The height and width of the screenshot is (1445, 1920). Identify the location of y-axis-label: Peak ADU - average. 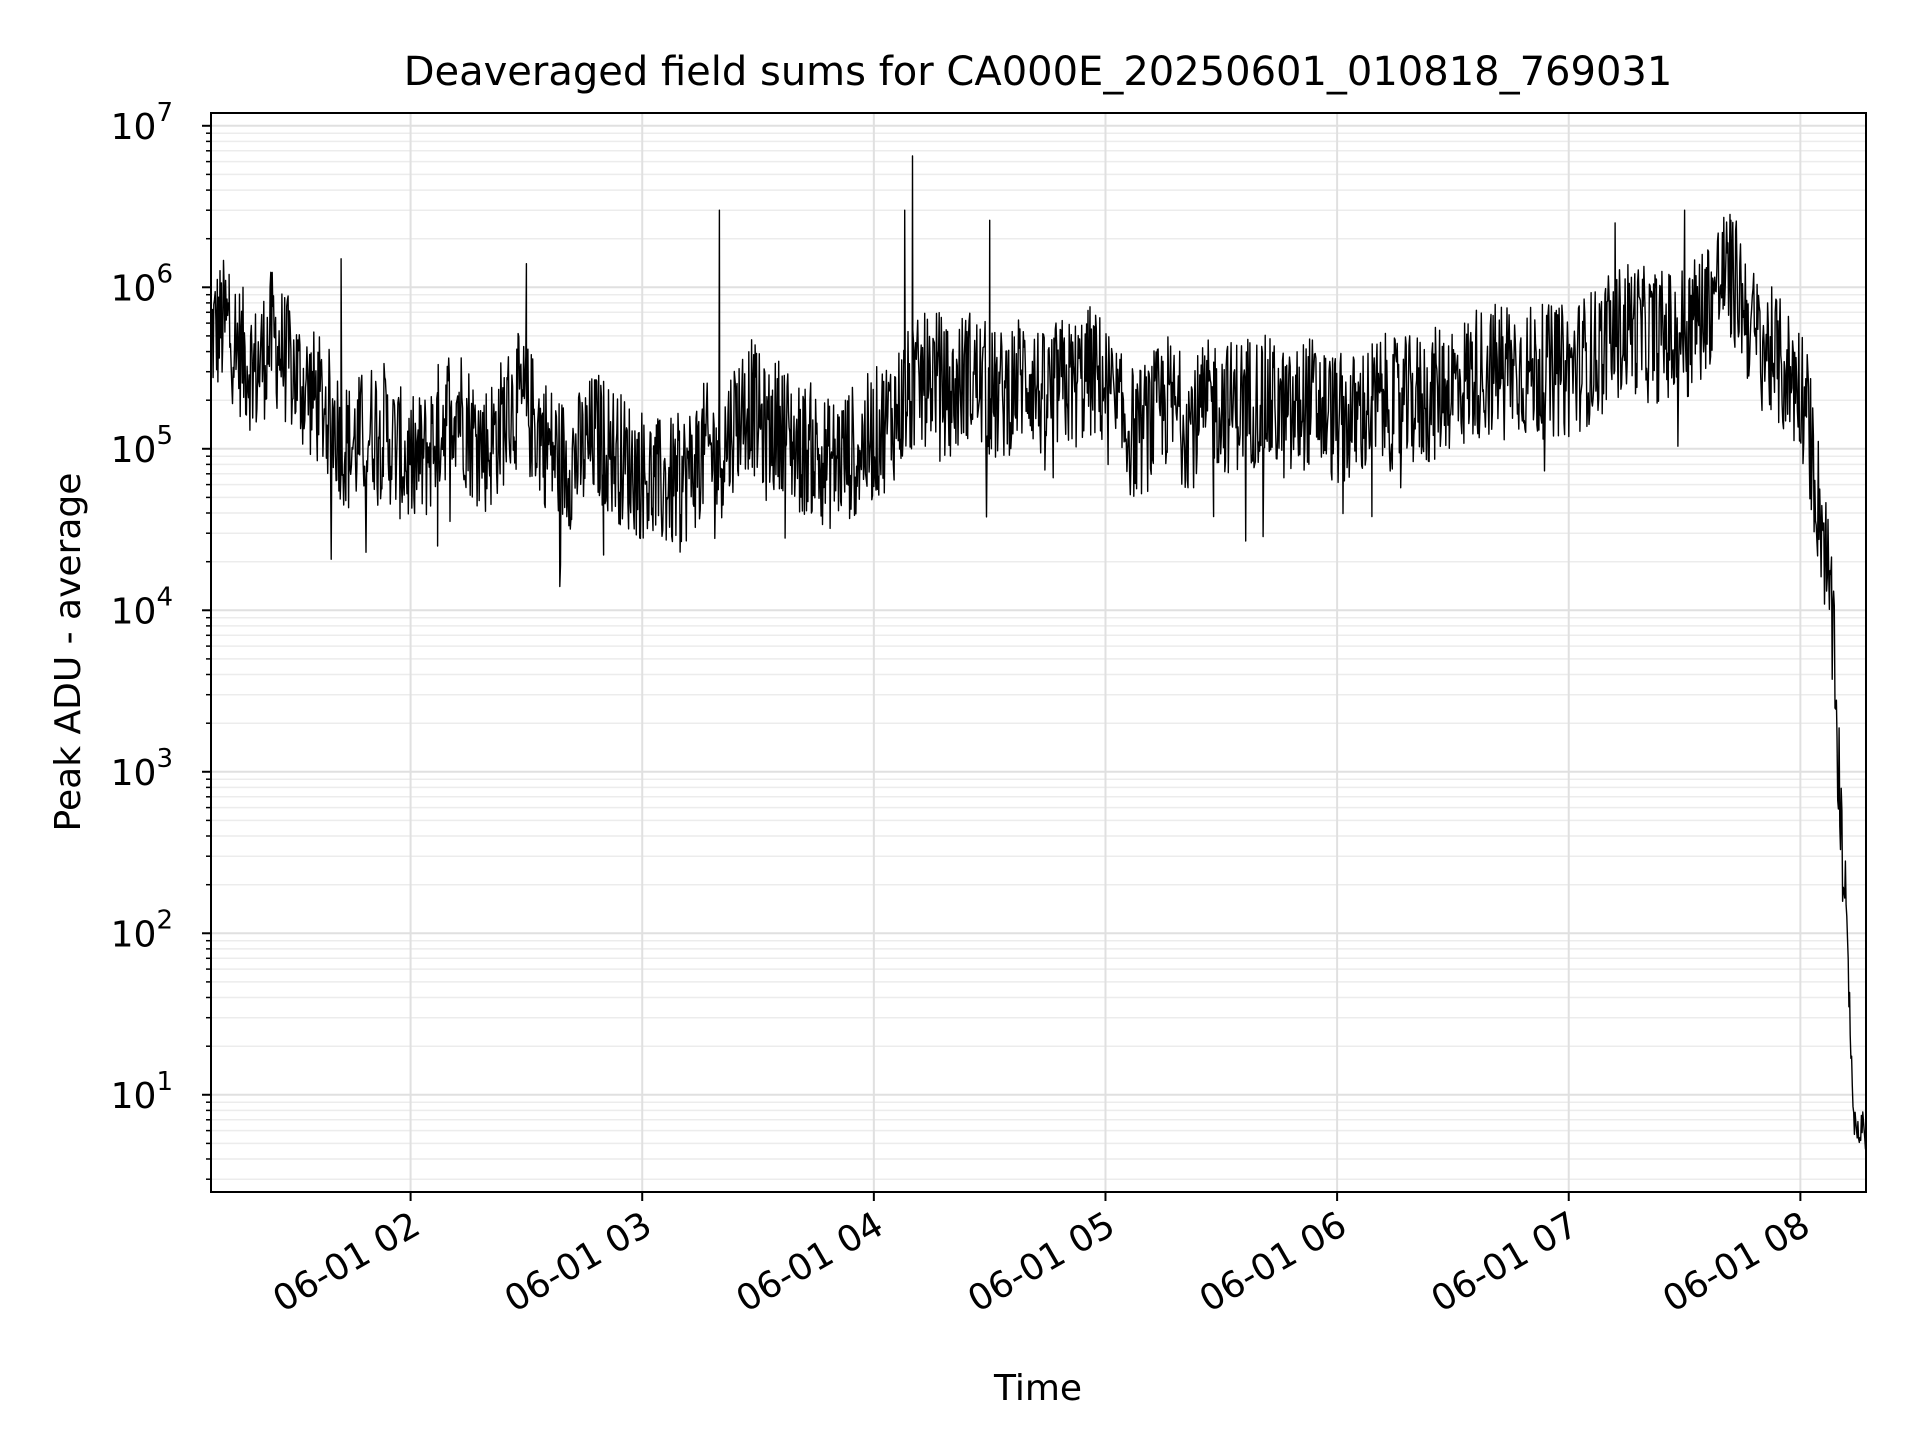
(68, 652).